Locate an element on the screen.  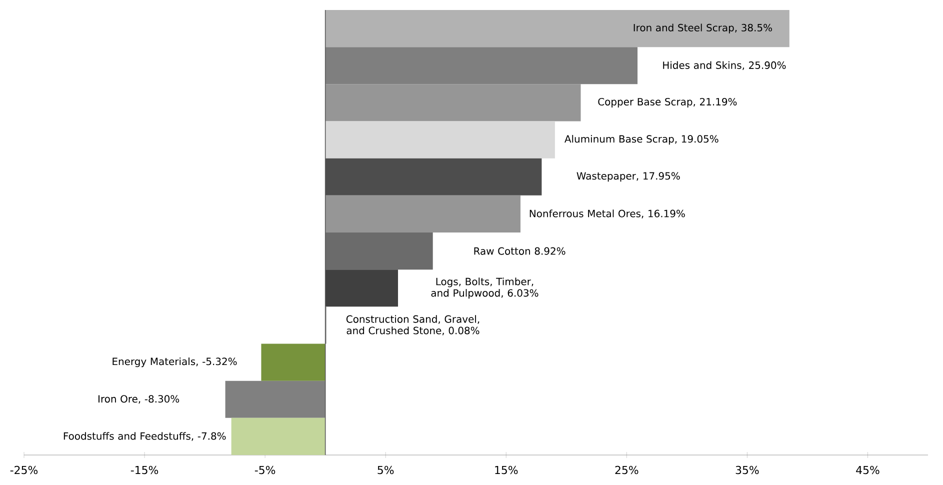
x-tick-label: 25% is located at coordinates (626, 470).